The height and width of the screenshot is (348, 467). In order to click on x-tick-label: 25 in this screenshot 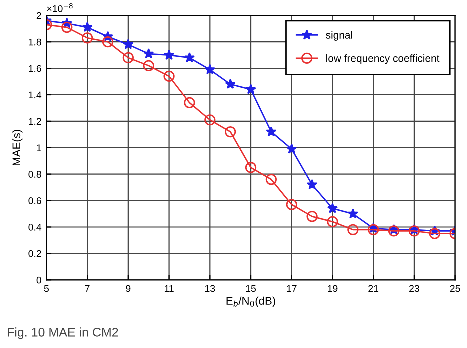, I will do `click(455, 288)`.